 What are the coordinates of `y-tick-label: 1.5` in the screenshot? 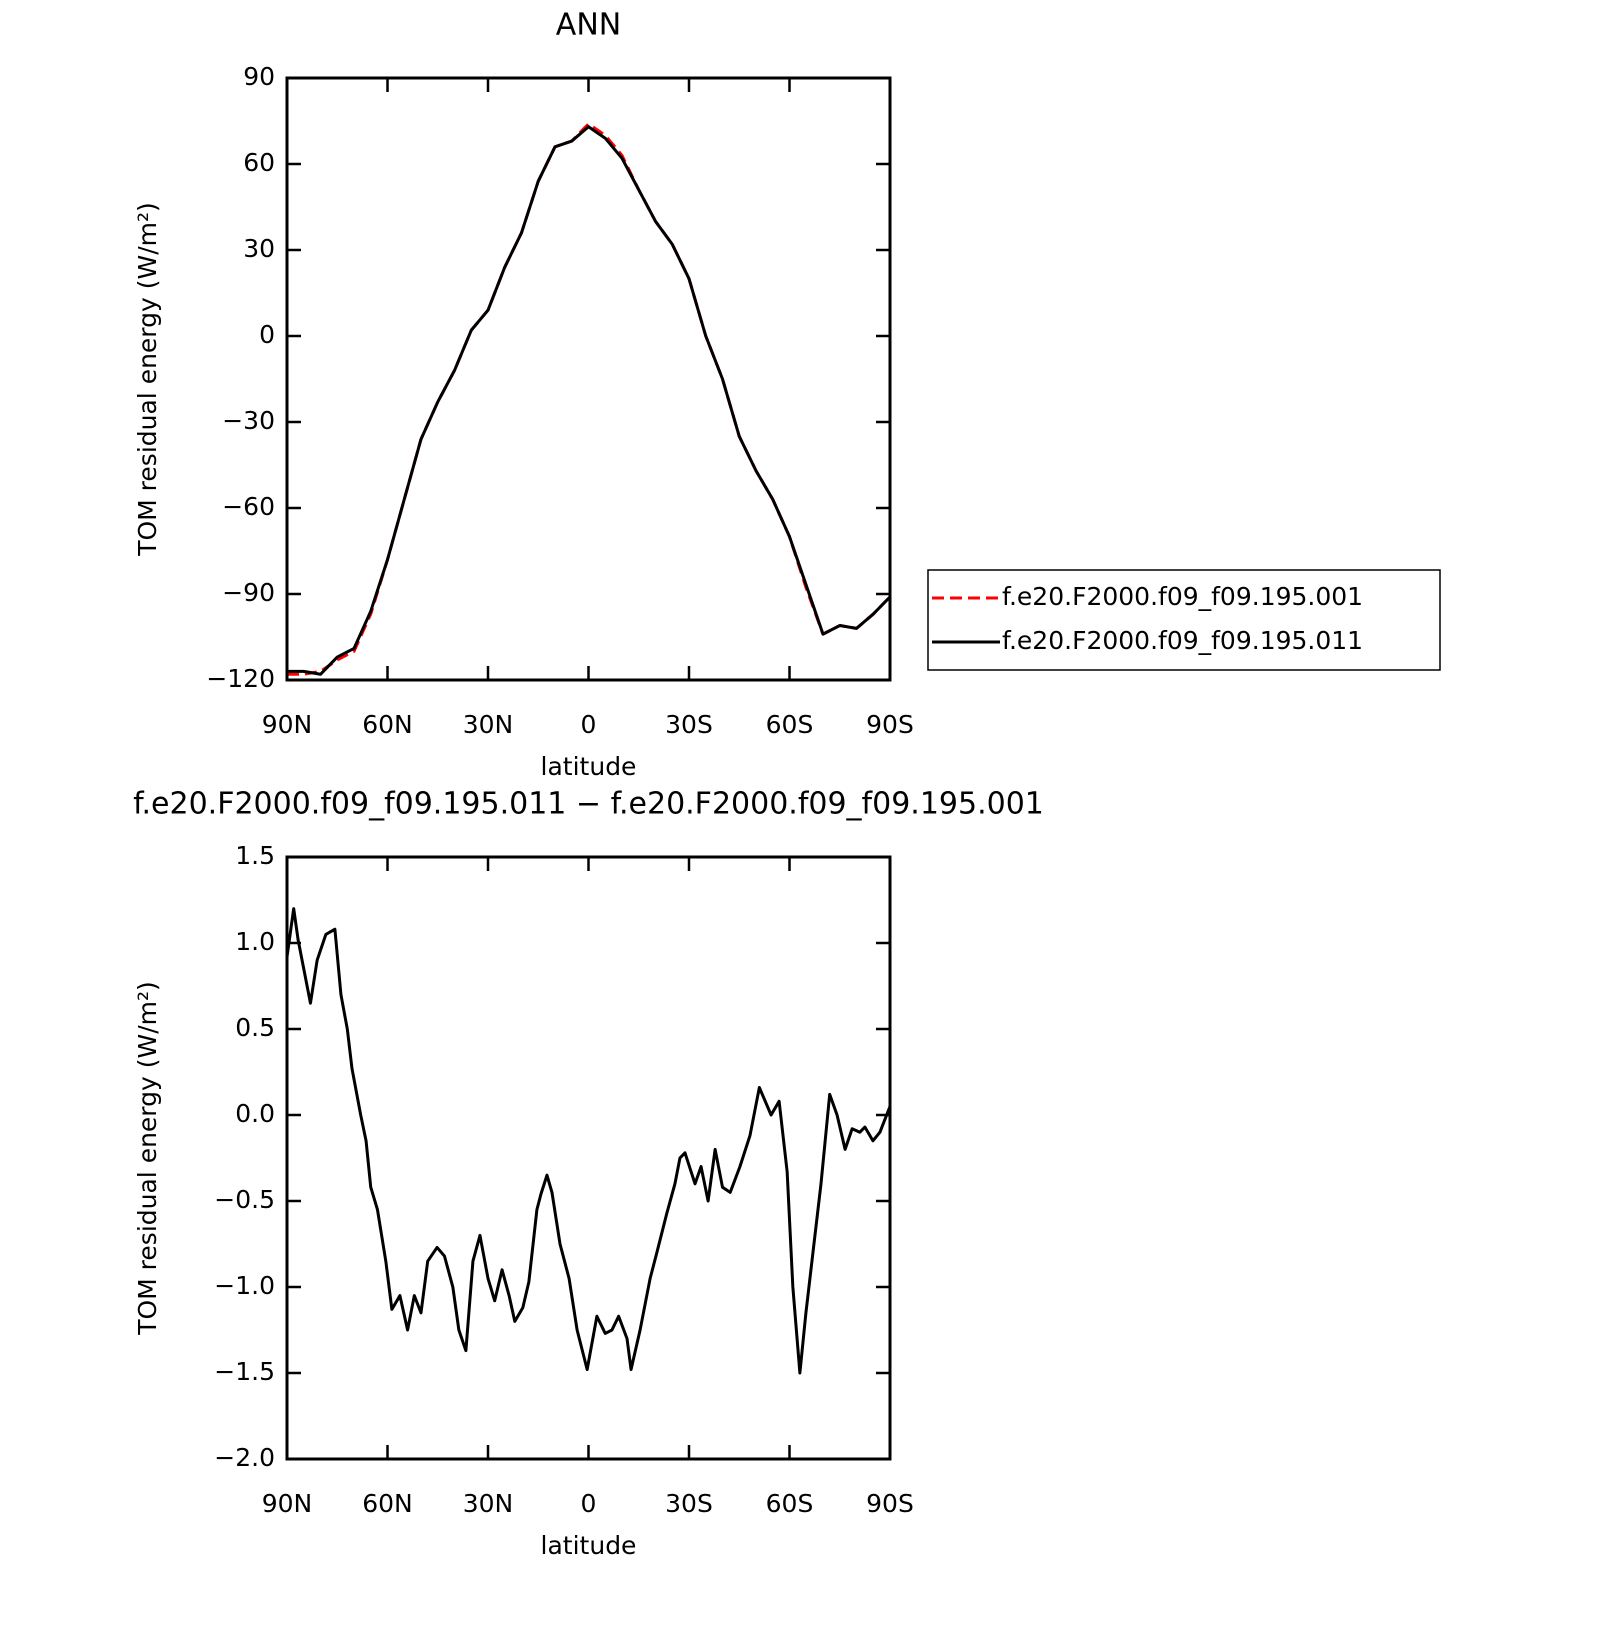 It's located at (255, 855).